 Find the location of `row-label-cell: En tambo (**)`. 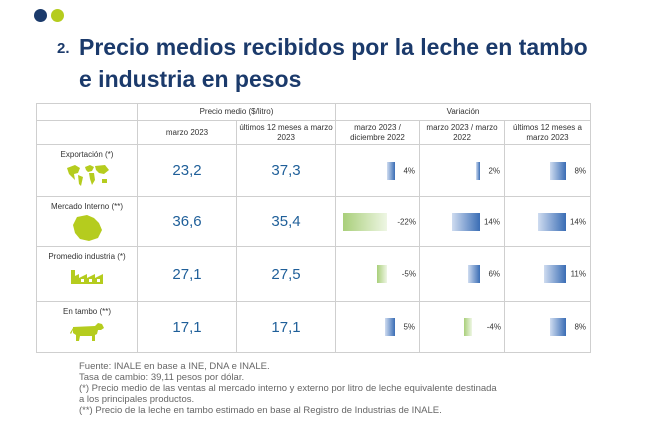

row-label-cell: En tambo (**) is located at coordinates (87, 327).